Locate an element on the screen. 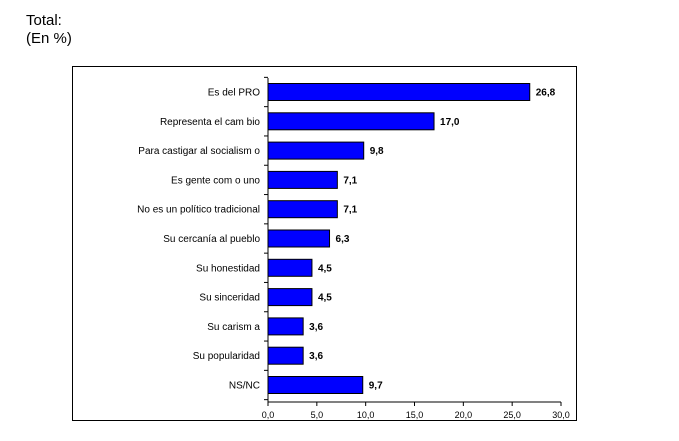  x-tick-label: 0,0 is located at coordinates (268, 415).